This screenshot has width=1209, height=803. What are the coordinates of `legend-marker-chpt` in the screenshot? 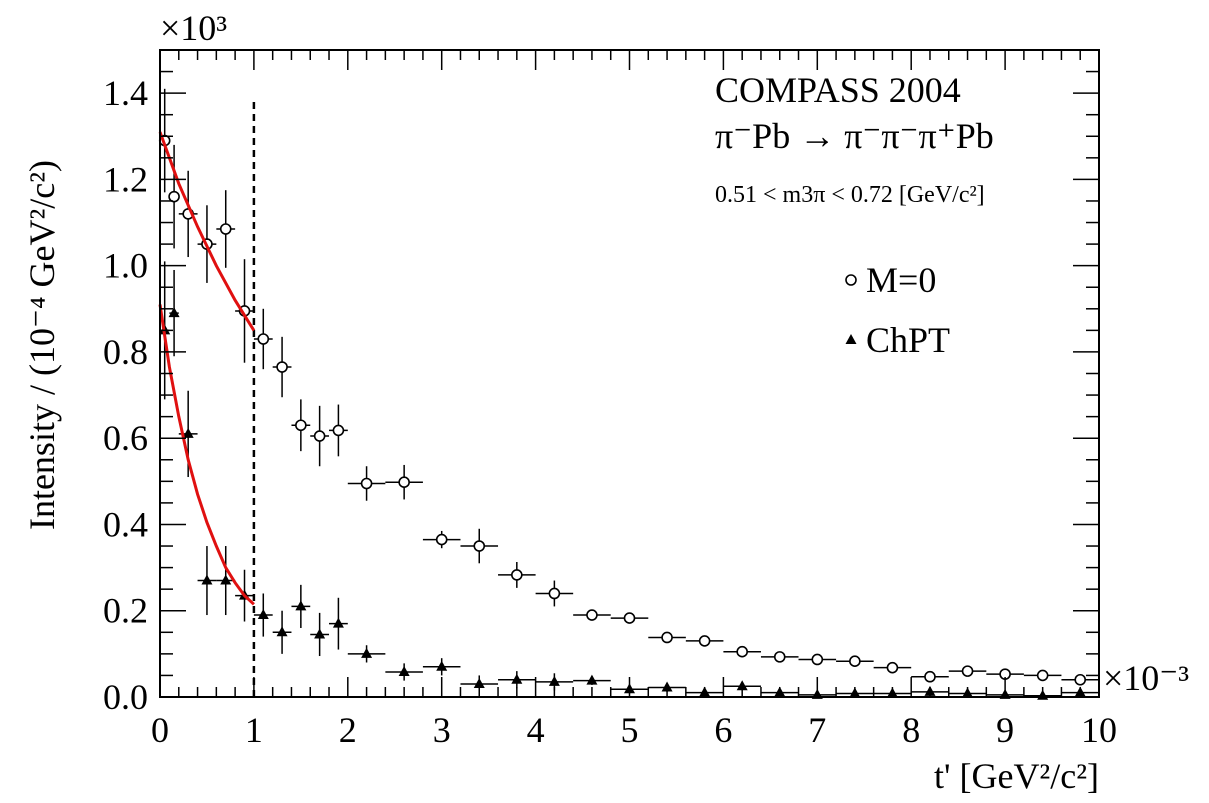 It's located at (851, 339).